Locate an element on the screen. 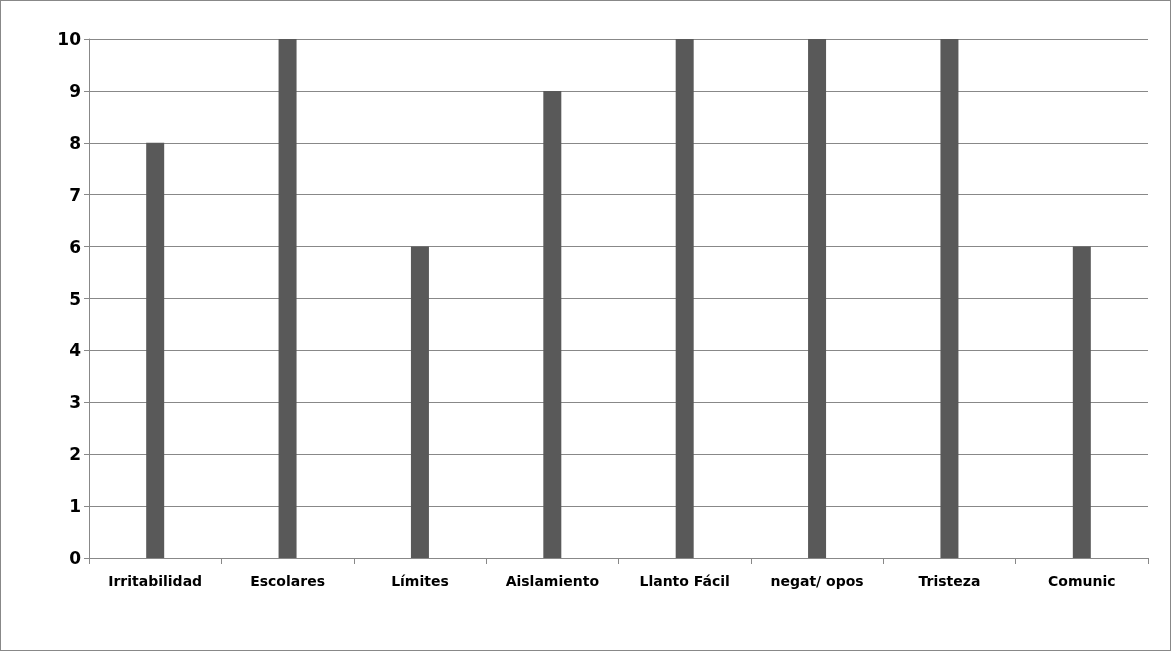 This screenshot has width=1171, height=651. x-tick-label: Comunic is located at coordinates (1082, 581).